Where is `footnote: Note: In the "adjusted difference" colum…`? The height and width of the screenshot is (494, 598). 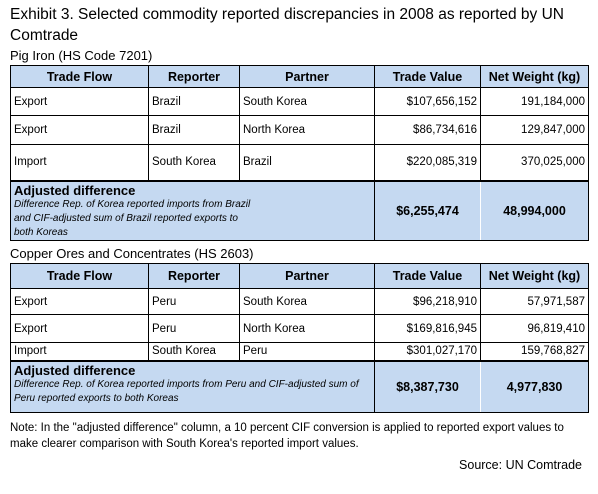
footnote: Note: In the "adjusted difference" colum… is located at coordinates (287, 436).